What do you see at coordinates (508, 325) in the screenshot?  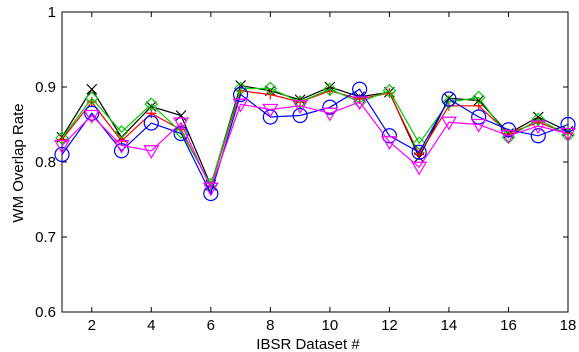 I see `x-tick-label-16: 16` at bounding box center [508, 325].